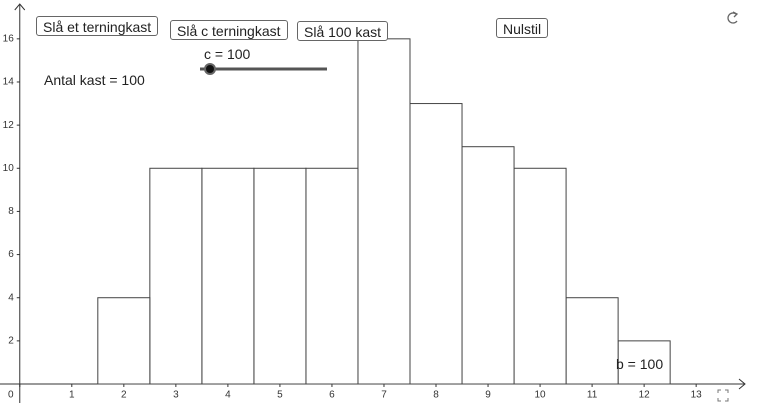 The image size is (769, 403). Describe the element at coordinates (210, 69) in the screenshot. I see `slider-handle` at that location.